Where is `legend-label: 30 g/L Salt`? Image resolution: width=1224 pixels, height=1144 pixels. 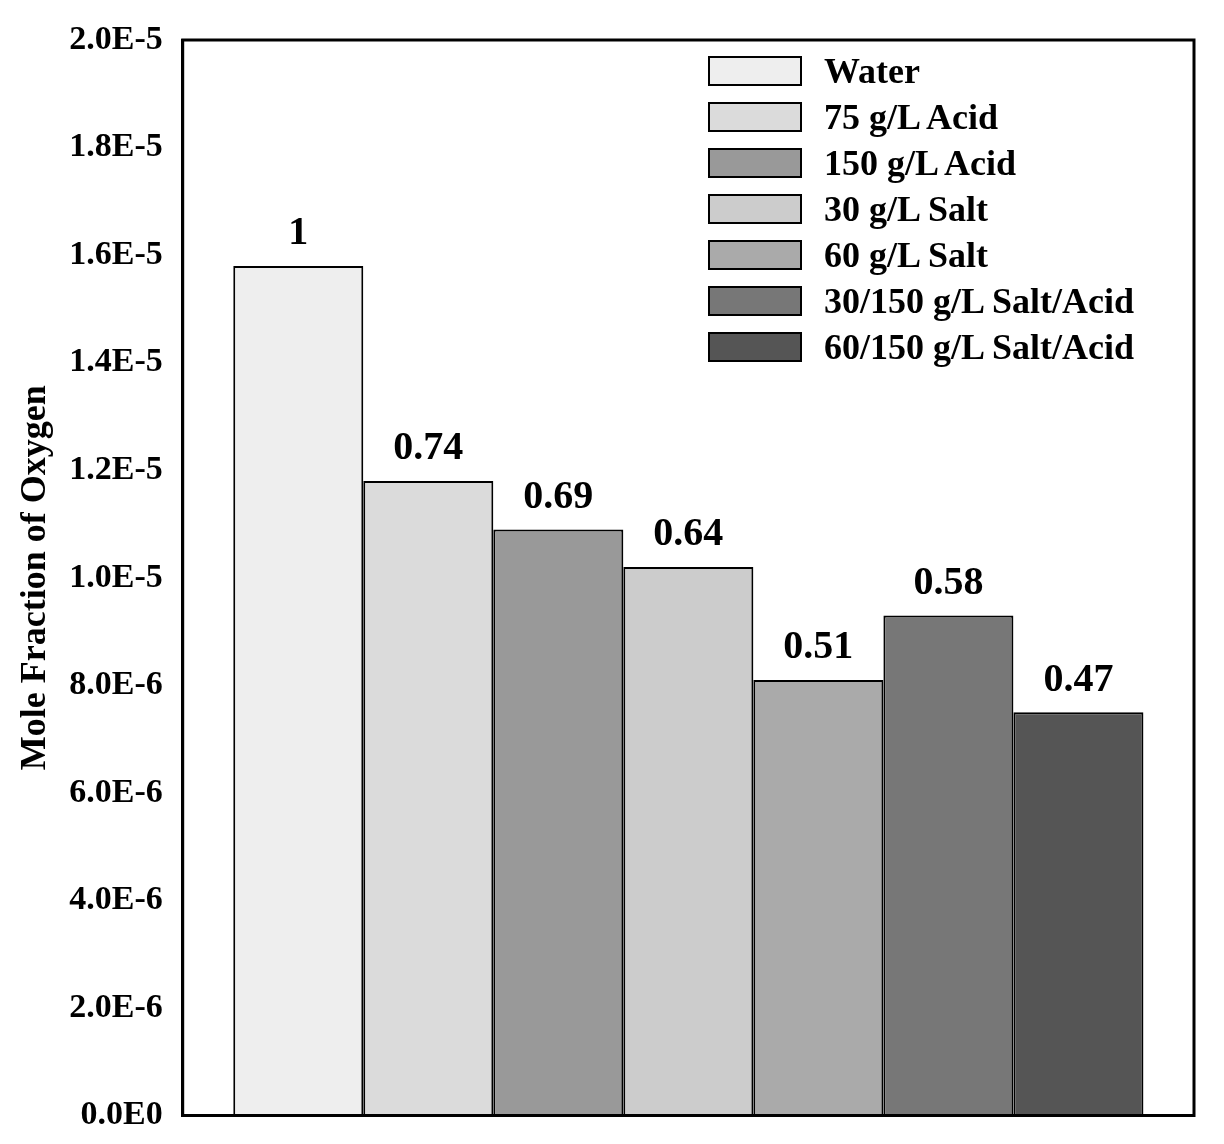 legend-label: 30 g/L Salt is located at coordinates (906, 209).